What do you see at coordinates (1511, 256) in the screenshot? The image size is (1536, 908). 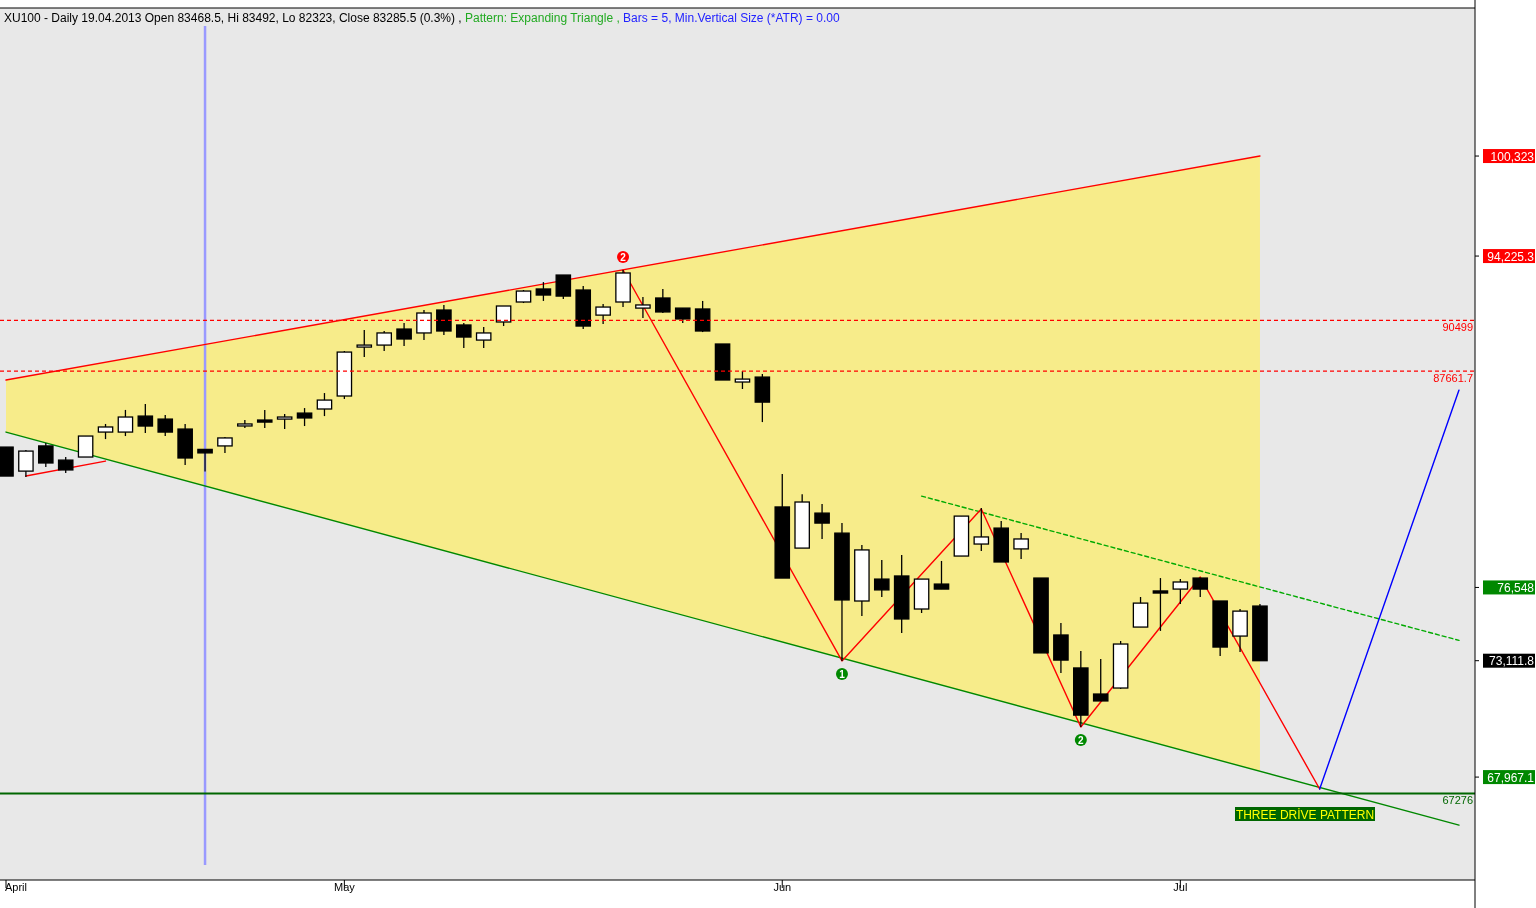 I see `y-tick-label: 94,225.3` at bounding box center [1511, 256].